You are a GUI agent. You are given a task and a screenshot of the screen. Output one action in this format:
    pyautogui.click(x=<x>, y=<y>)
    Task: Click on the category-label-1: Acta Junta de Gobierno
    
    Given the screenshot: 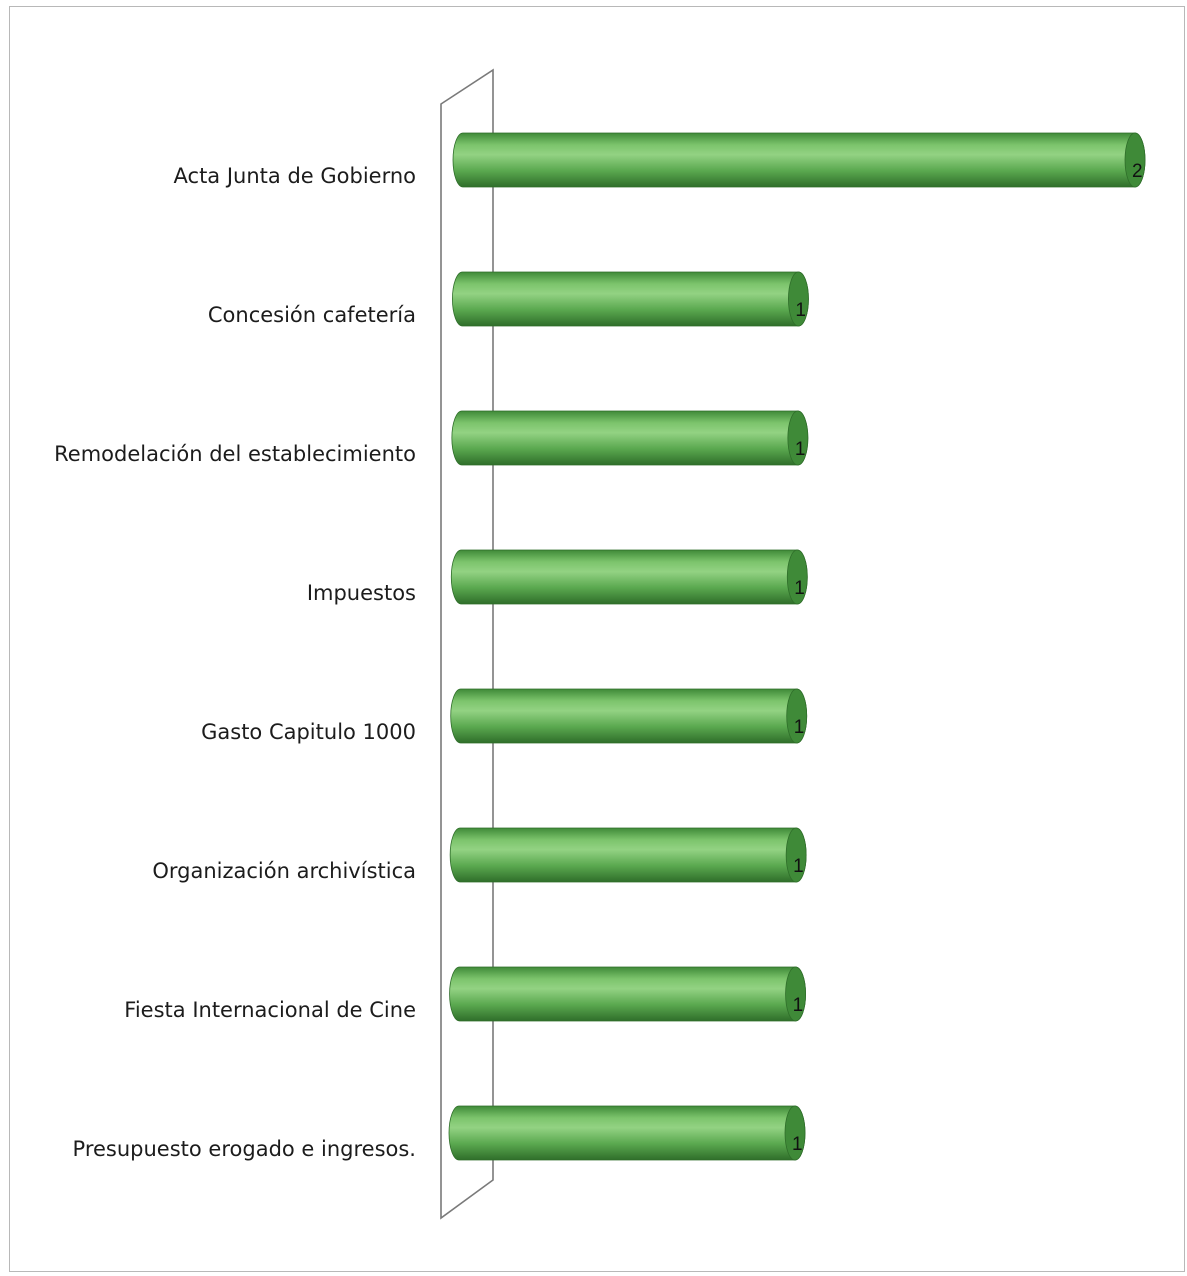 What is the action you would take?
    pyautogui.click(x=295, y=176)
    